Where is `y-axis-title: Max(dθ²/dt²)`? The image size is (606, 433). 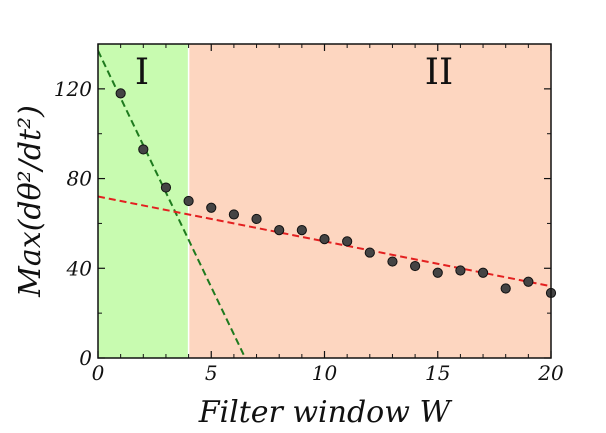 y-axis-title: Max(dθ²/dt²) is located at coordinates (30, 201).